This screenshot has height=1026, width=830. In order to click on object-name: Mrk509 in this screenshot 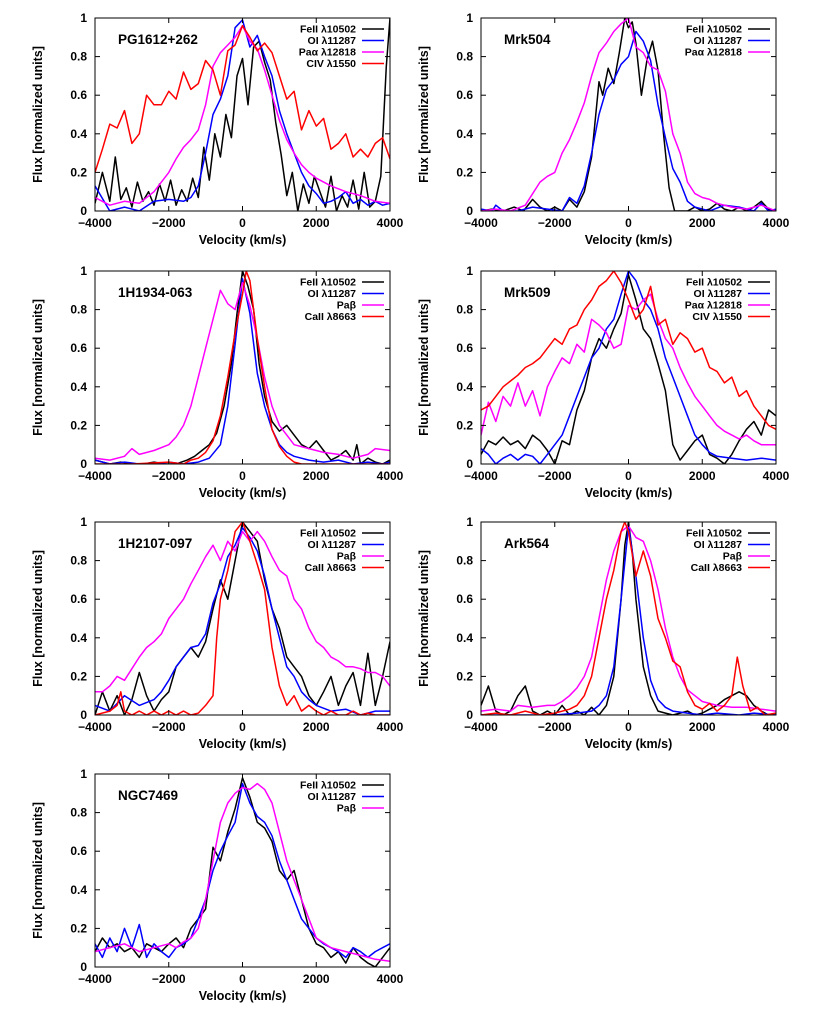, I will do `click(527, 292)`.